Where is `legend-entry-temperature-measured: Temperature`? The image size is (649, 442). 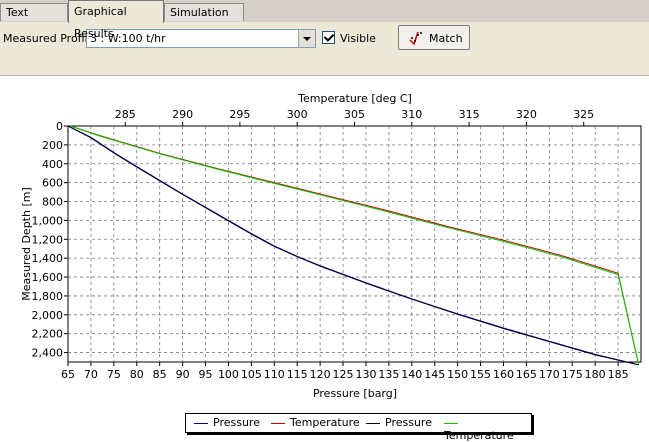 legend-entry-temperature-measured: Temperature is located at coordinates (487, 429).